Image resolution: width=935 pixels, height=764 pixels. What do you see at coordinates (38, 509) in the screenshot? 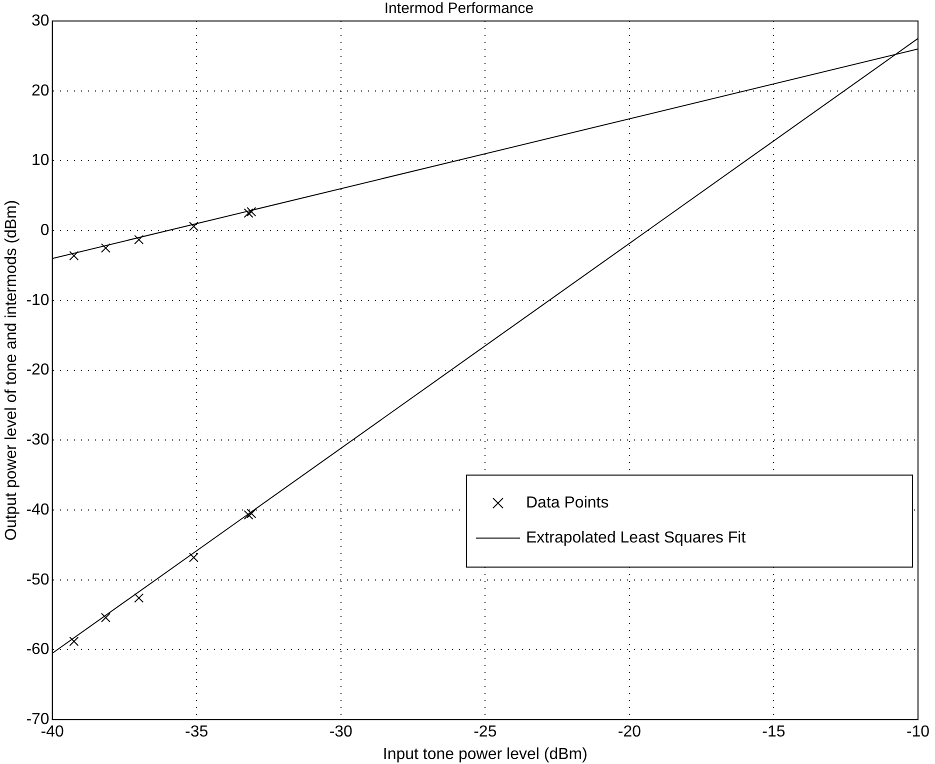
I see `y-tick-label: -40` at bounding box center [38, 509].